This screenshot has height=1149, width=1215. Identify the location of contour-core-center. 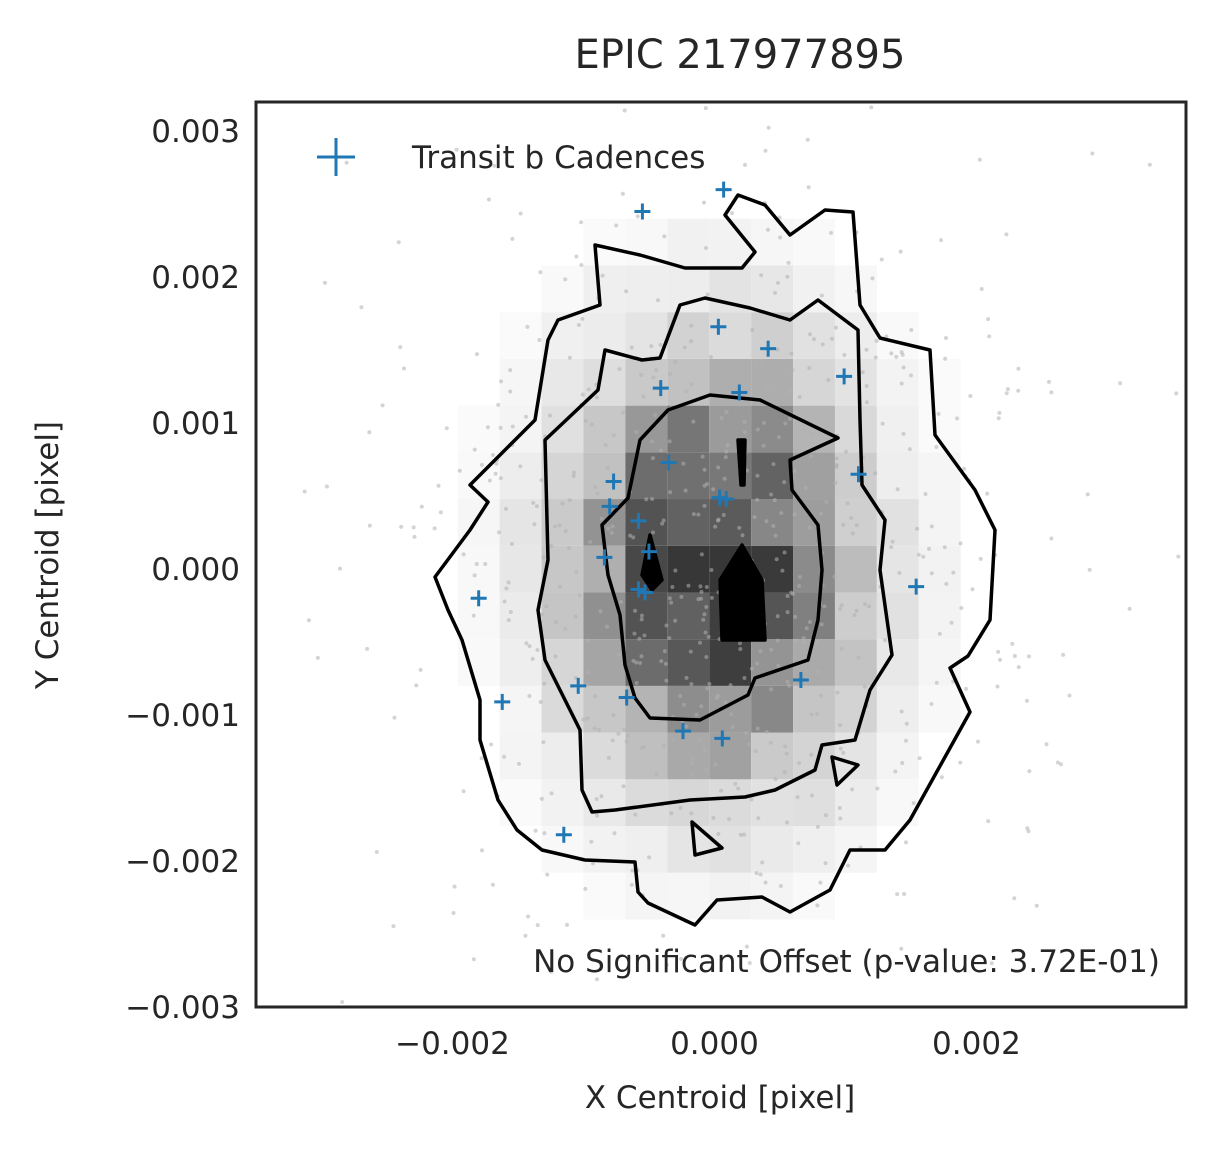
(742, 592).